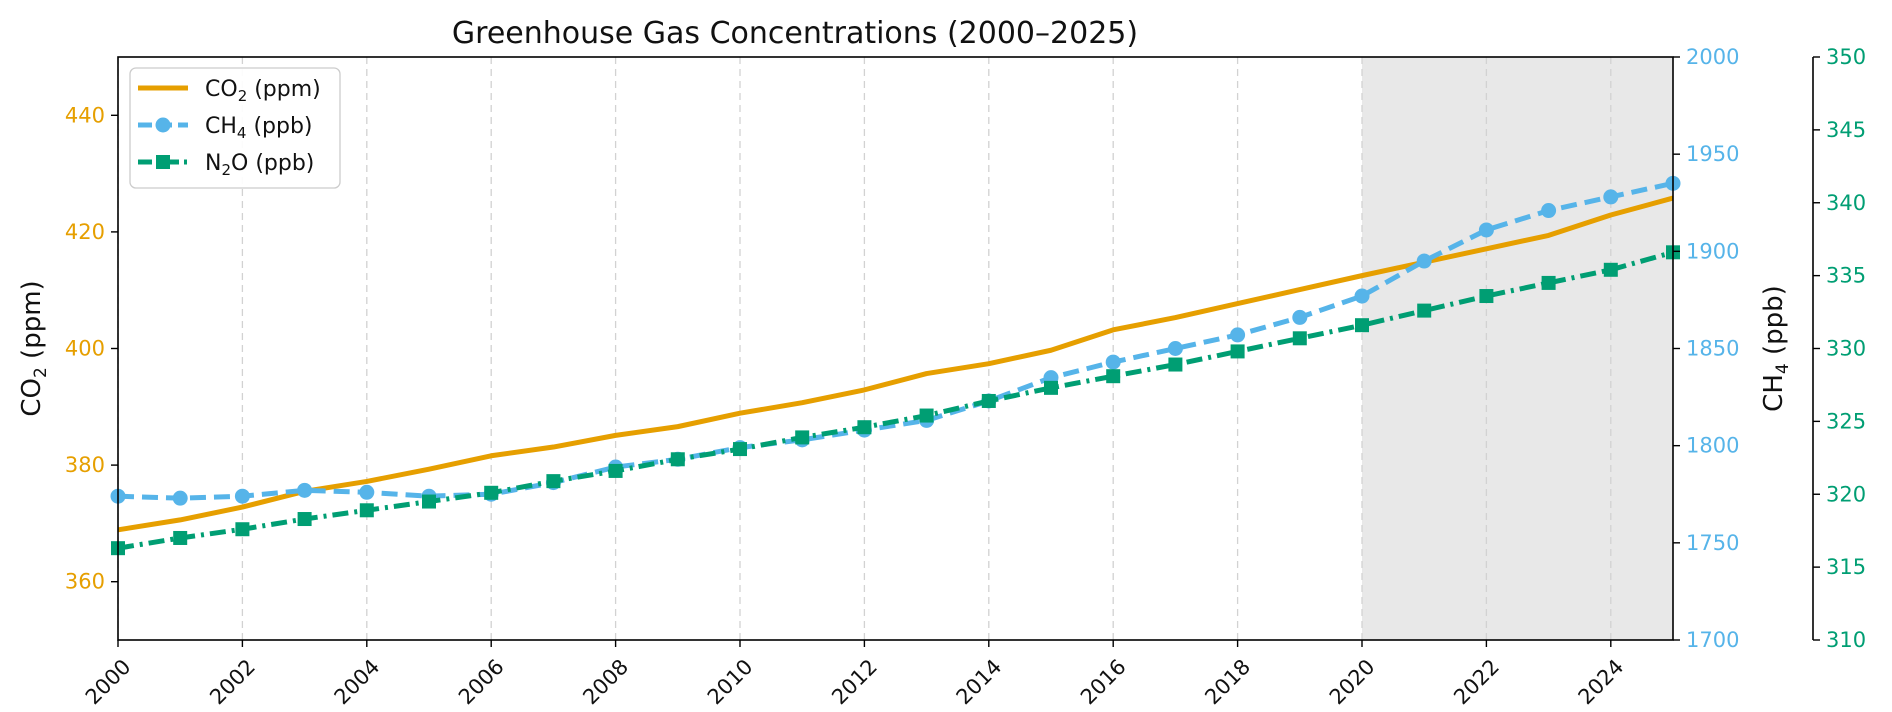 This screenshot has width=1892, height=712. What do you see at coordinates (1774, 393) in the screenshot?
I see `right1-axis-title-main: CH` at bounding box center [1774, 393].